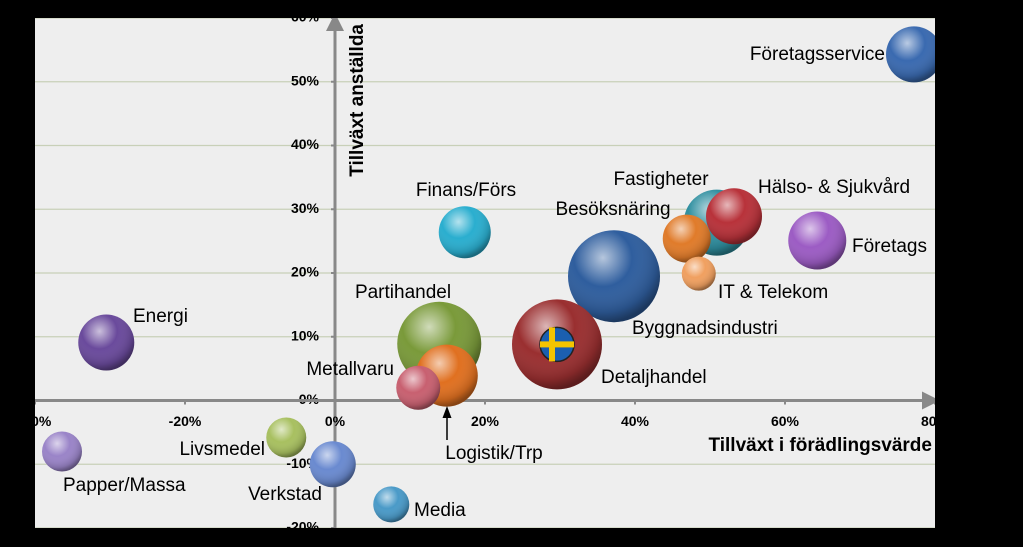  What do you see at coordinates (305, 335) in the screenshot?
I see `y-tick-label: 10%` at bounding box center [305, 335].